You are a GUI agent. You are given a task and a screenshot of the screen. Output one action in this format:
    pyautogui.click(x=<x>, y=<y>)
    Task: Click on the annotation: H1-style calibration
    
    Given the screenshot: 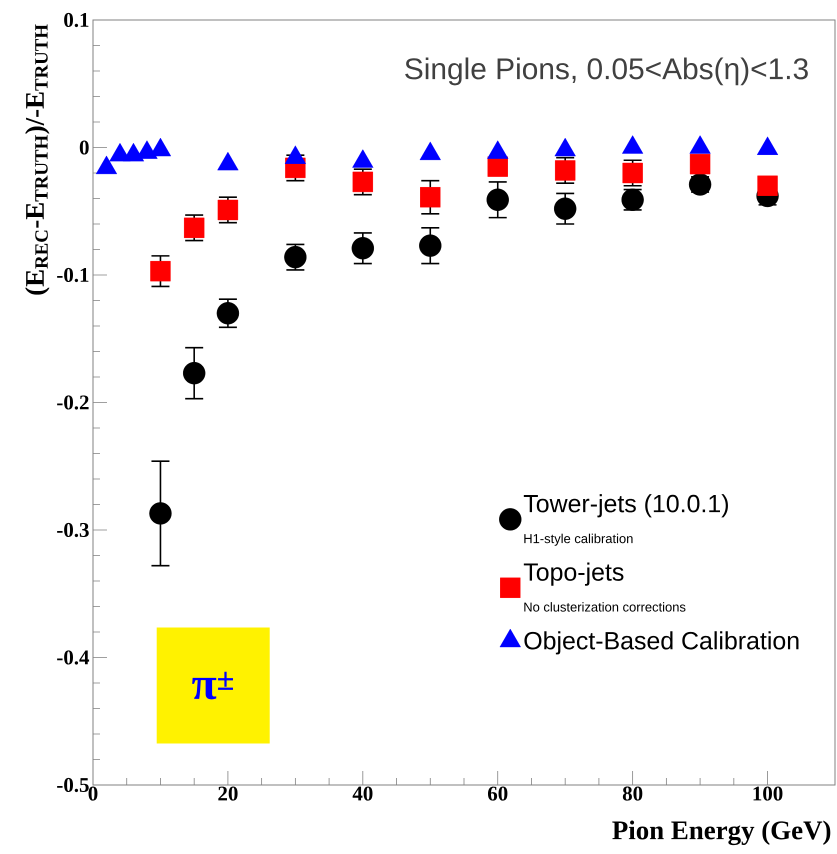 What is the action you would take?
    pyautogui.click(x=578, y=540)
    